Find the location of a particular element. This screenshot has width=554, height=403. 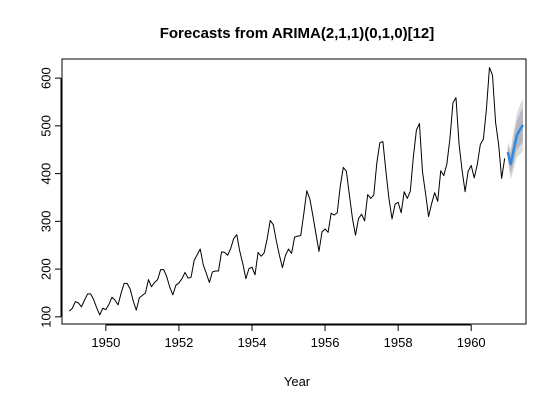

y-tick-label: 200 is located at coordinates (45, 269).